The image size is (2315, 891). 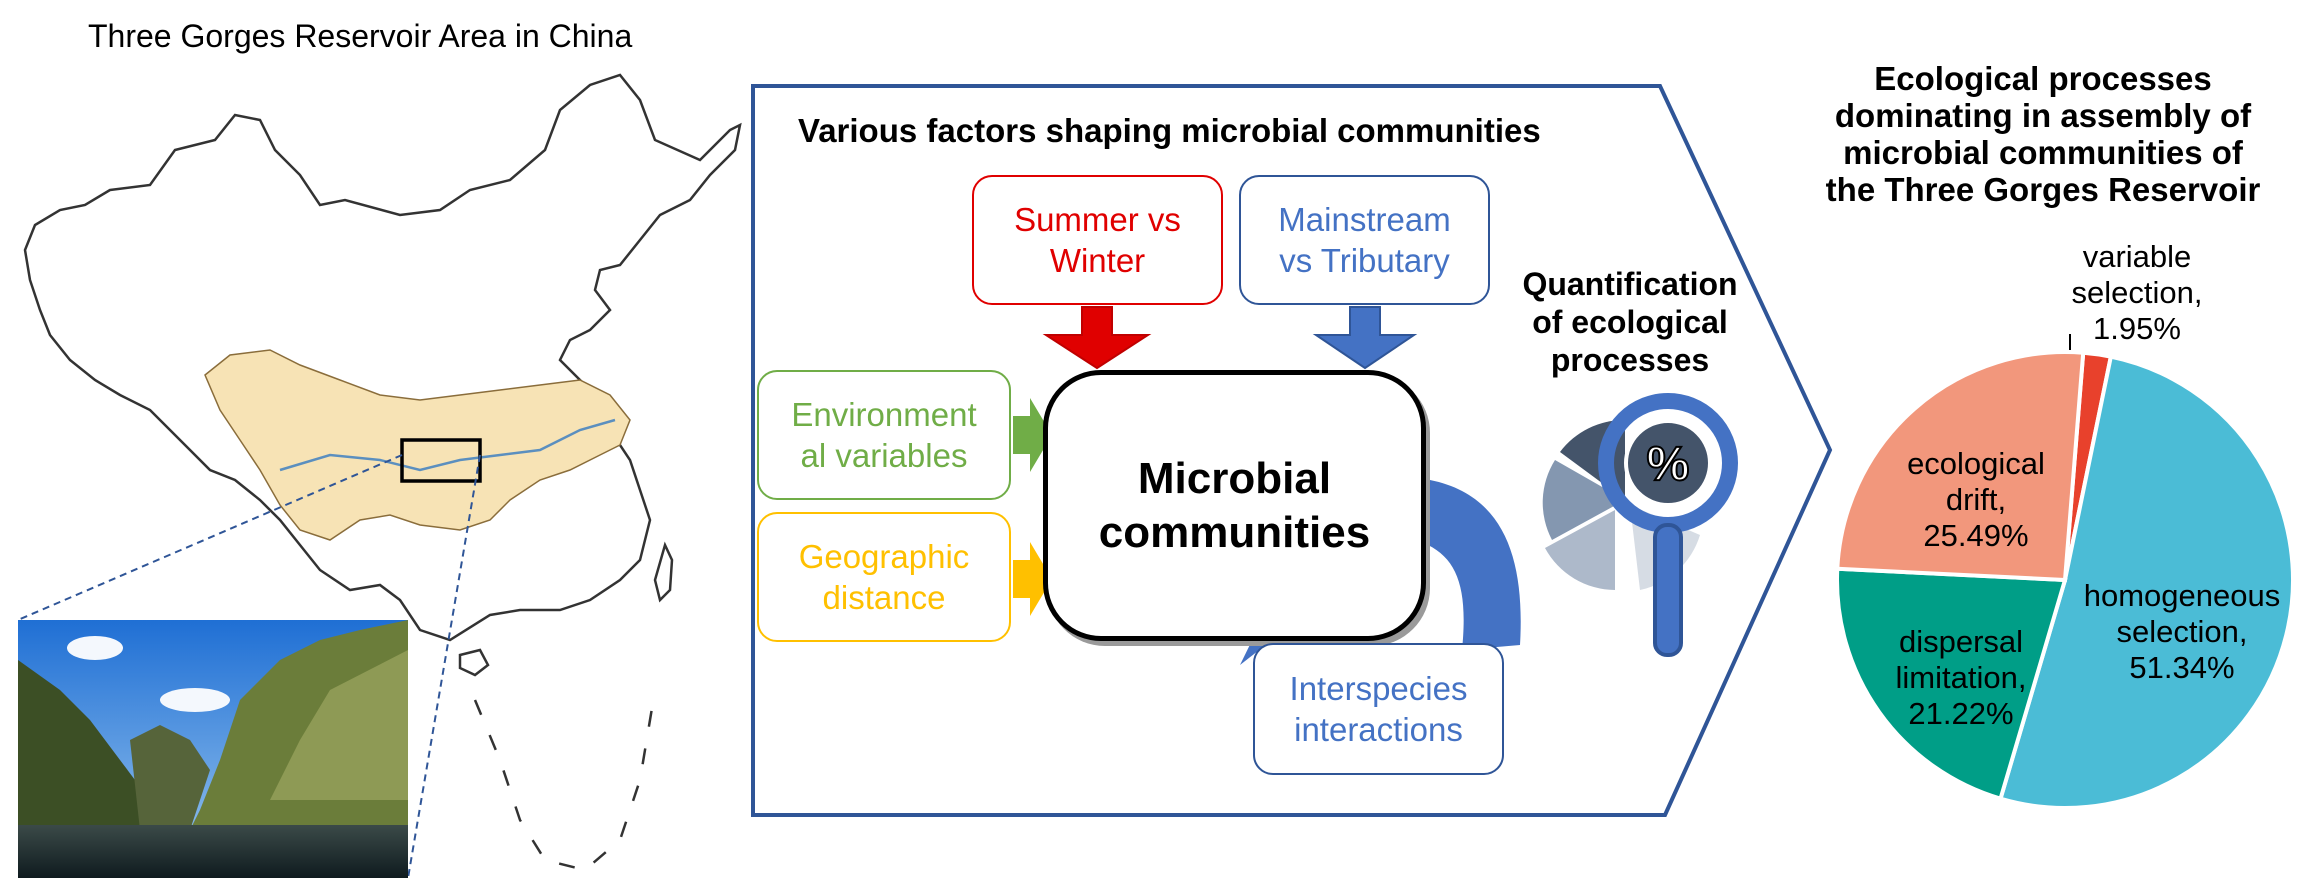 What do you see at coordinates (1378, 709) in the screenshot?
I see `interspecies-factor-box: Interspecies interactions` at bounding box center [1378, 709].